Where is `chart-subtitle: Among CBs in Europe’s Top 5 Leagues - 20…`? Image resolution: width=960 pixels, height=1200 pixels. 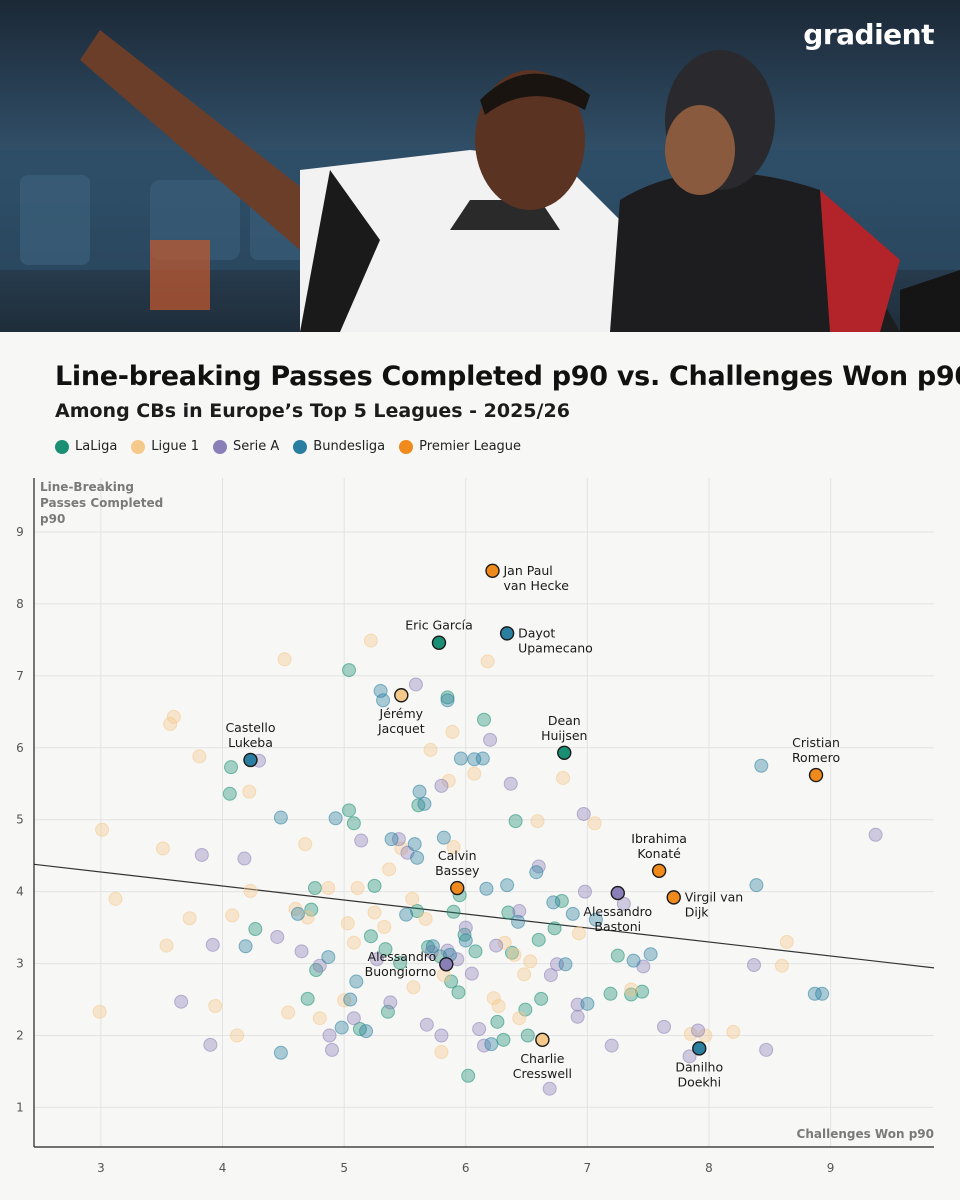
chart-subtitle: Among CBs in Europe’s Top 5 Leagues - 20… is located at coordinates (312, 411).